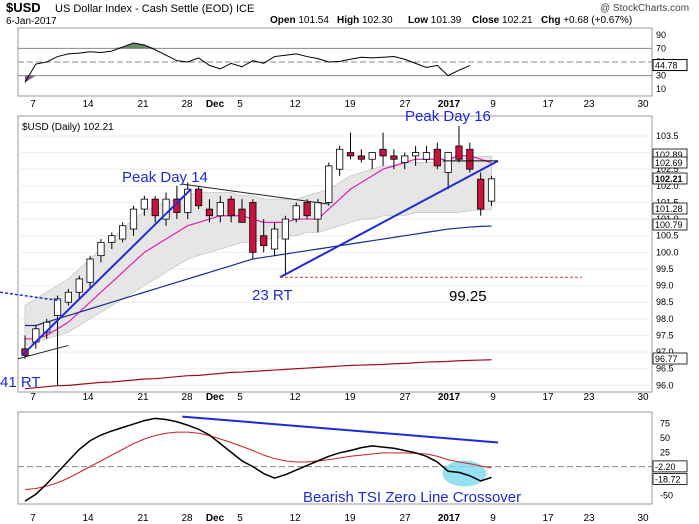 The image size is (699, 524). What do you see at coordinates (667, 136) in the screenshot?
I see `price-tick-label: 103.5` at bounding box center [667, 136].